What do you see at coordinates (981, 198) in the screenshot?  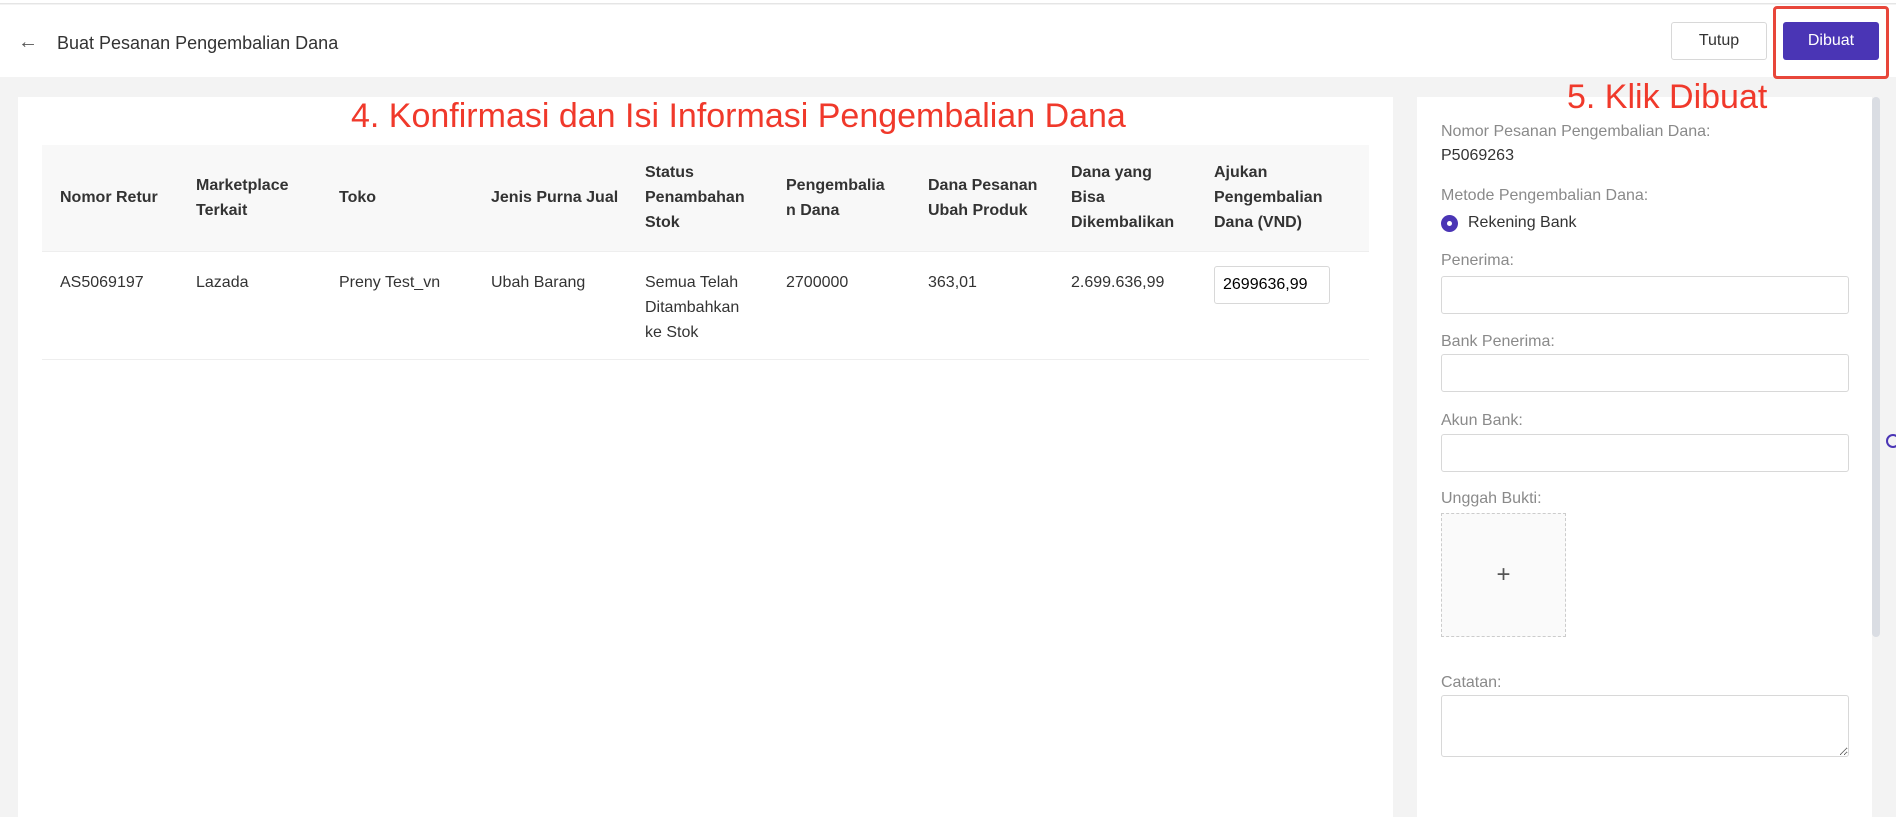 I see `col-header: Dana Pesanan Ubah Produk` at bounding box center [981, 198].